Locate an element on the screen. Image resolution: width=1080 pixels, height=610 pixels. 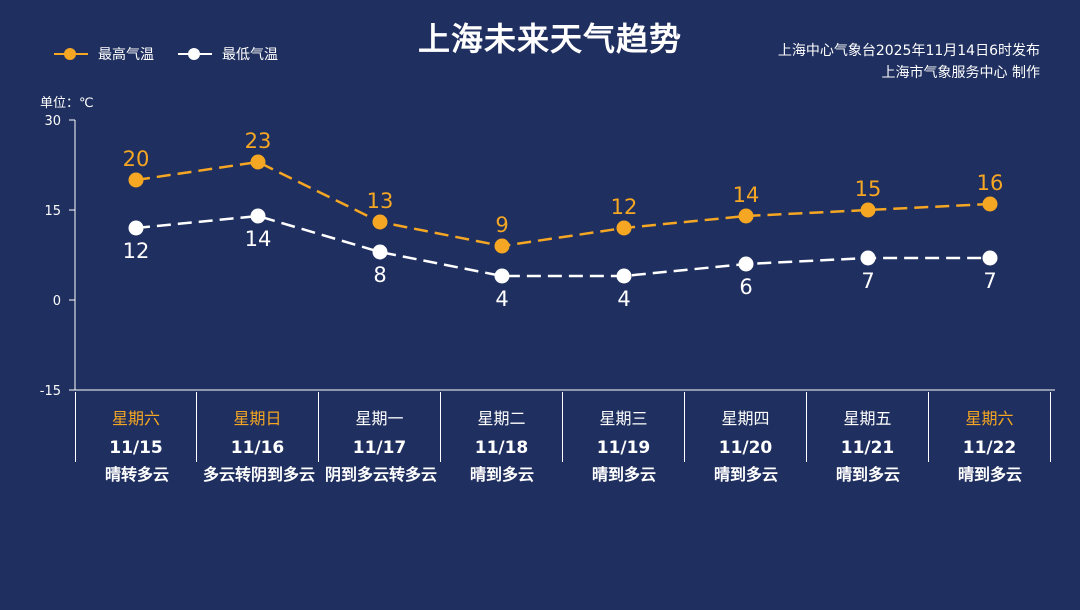
data-label-high: 15 is located at coordinates (868, 189).